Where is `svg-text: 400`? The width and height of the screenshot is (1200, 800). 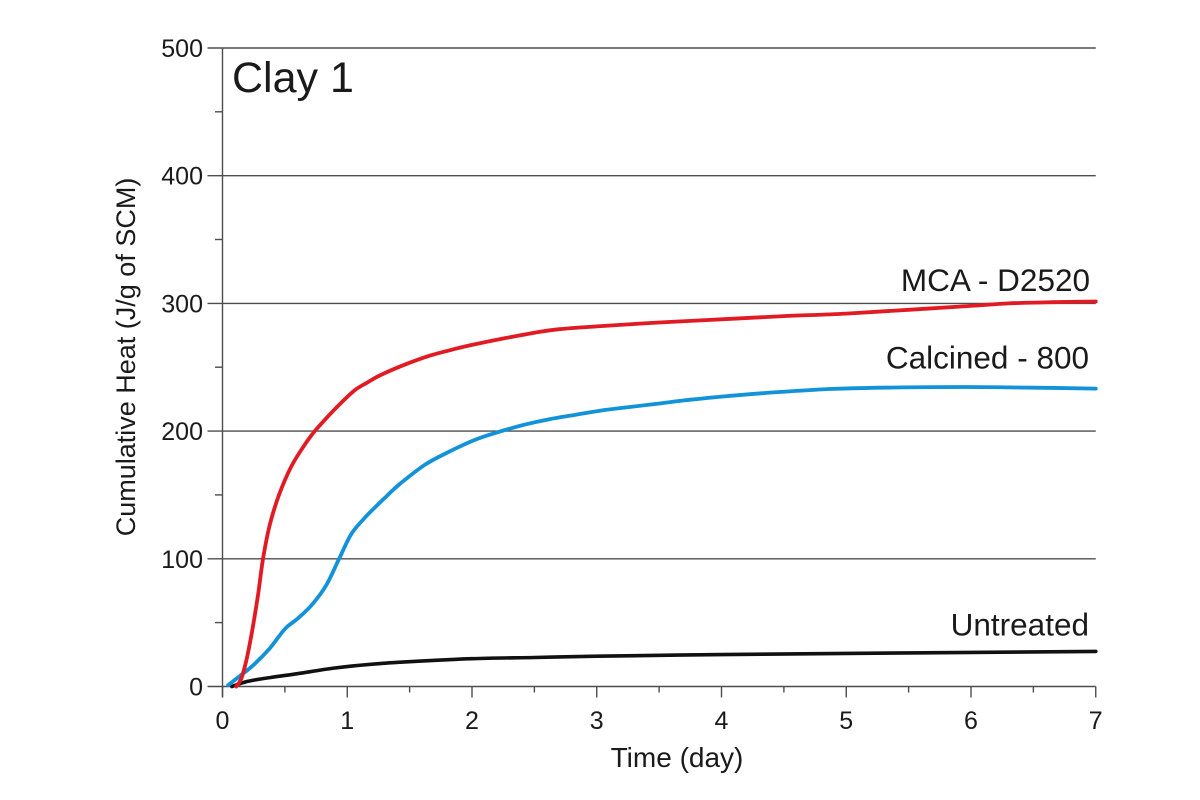
svg-text: 400 is located at coordinates (182, 177).